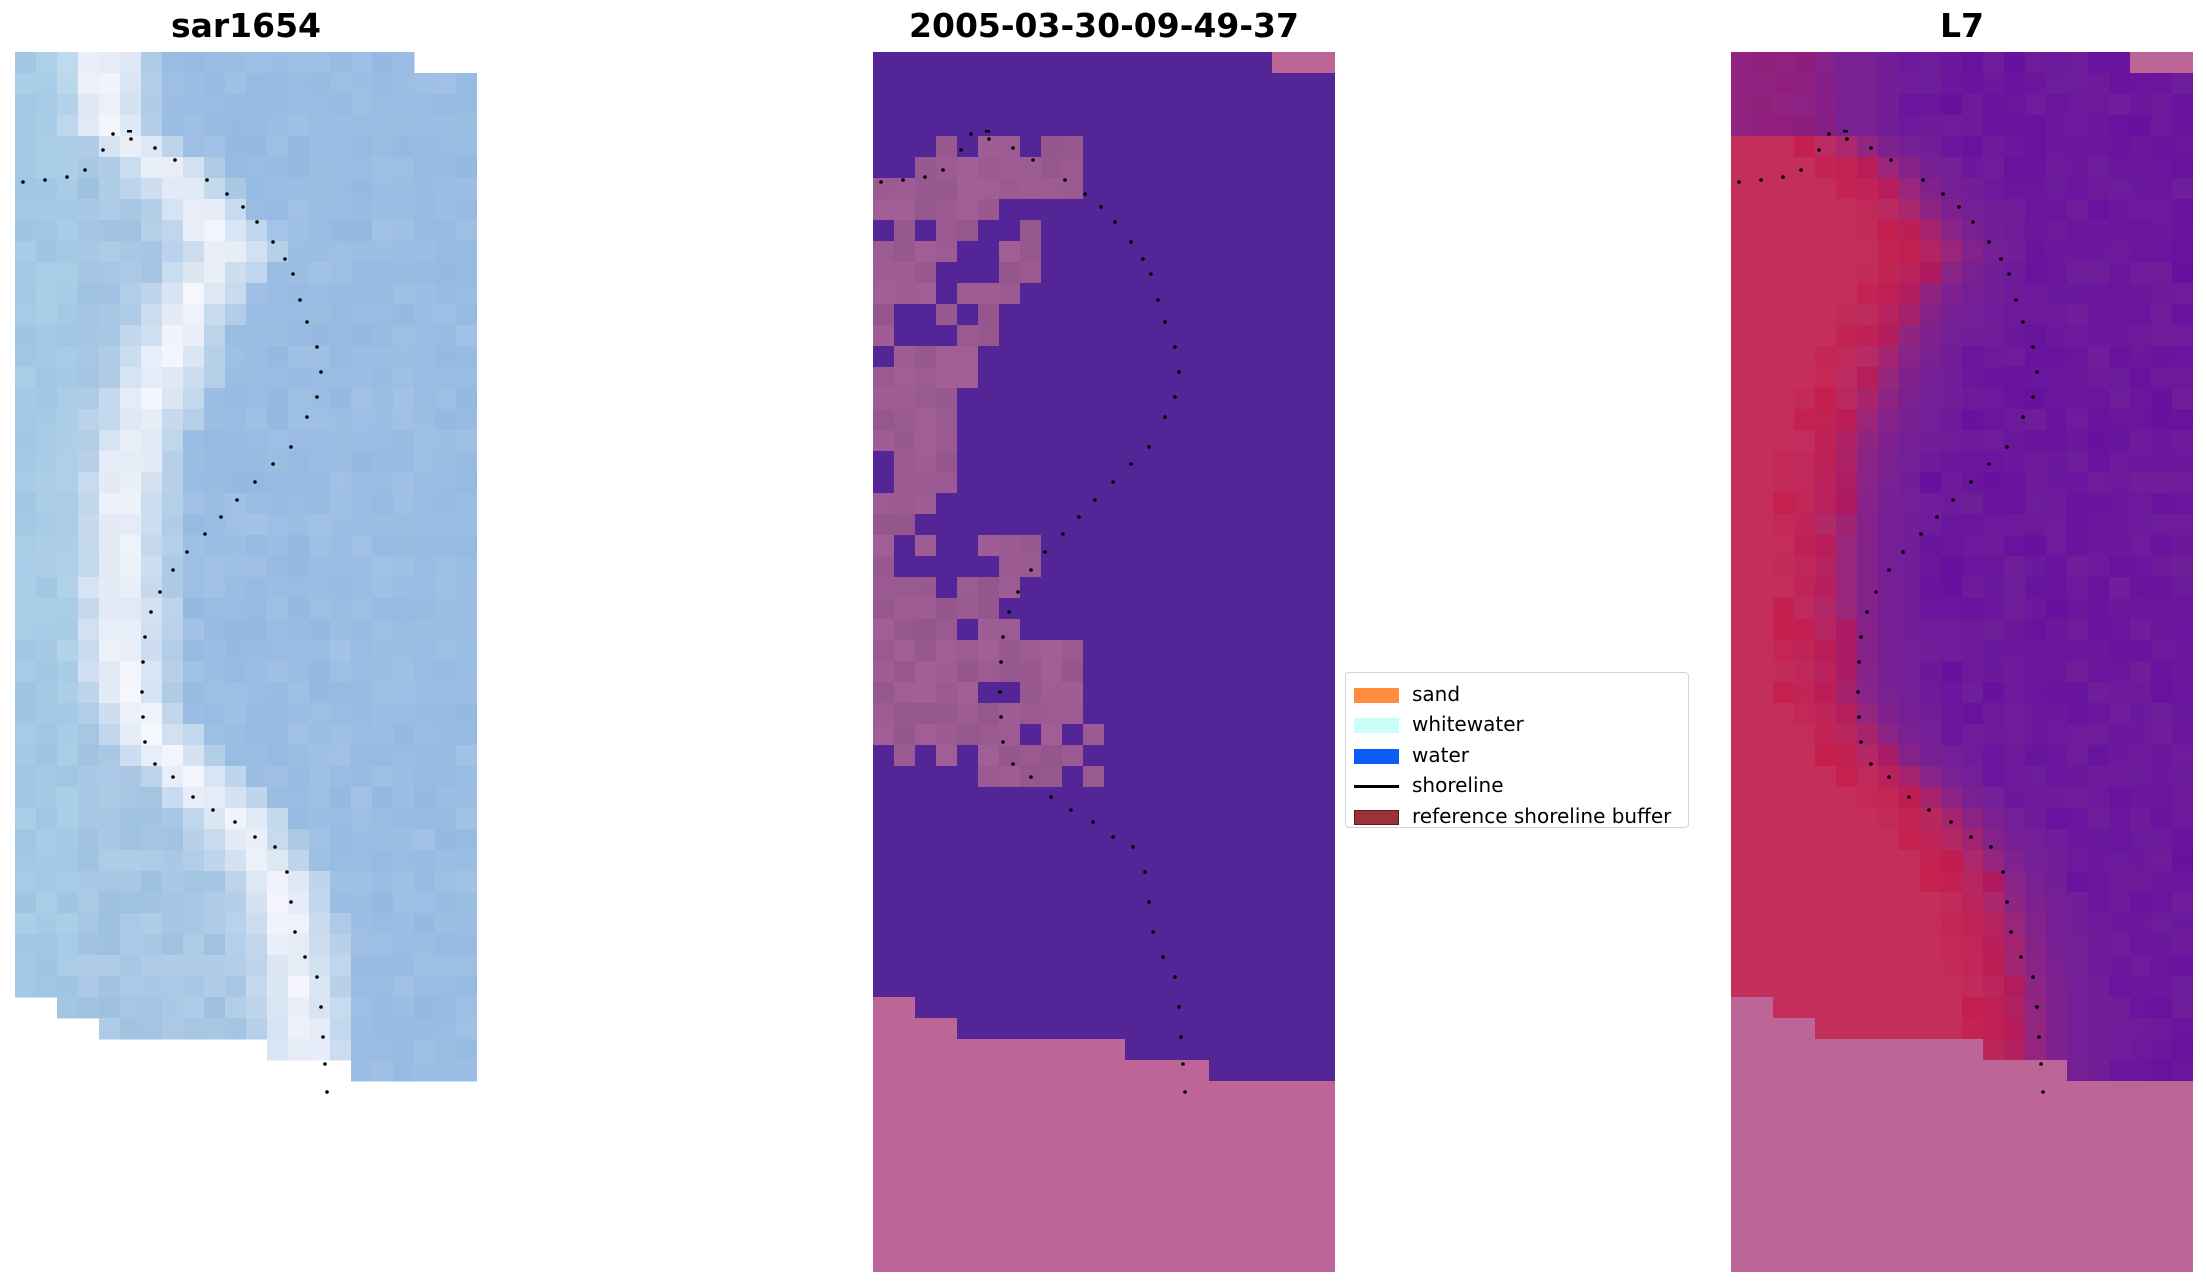  Describe the element at coordinates (1376, 817) in the screenshot. I see `reference-buffer-swatch-icon` at that location.